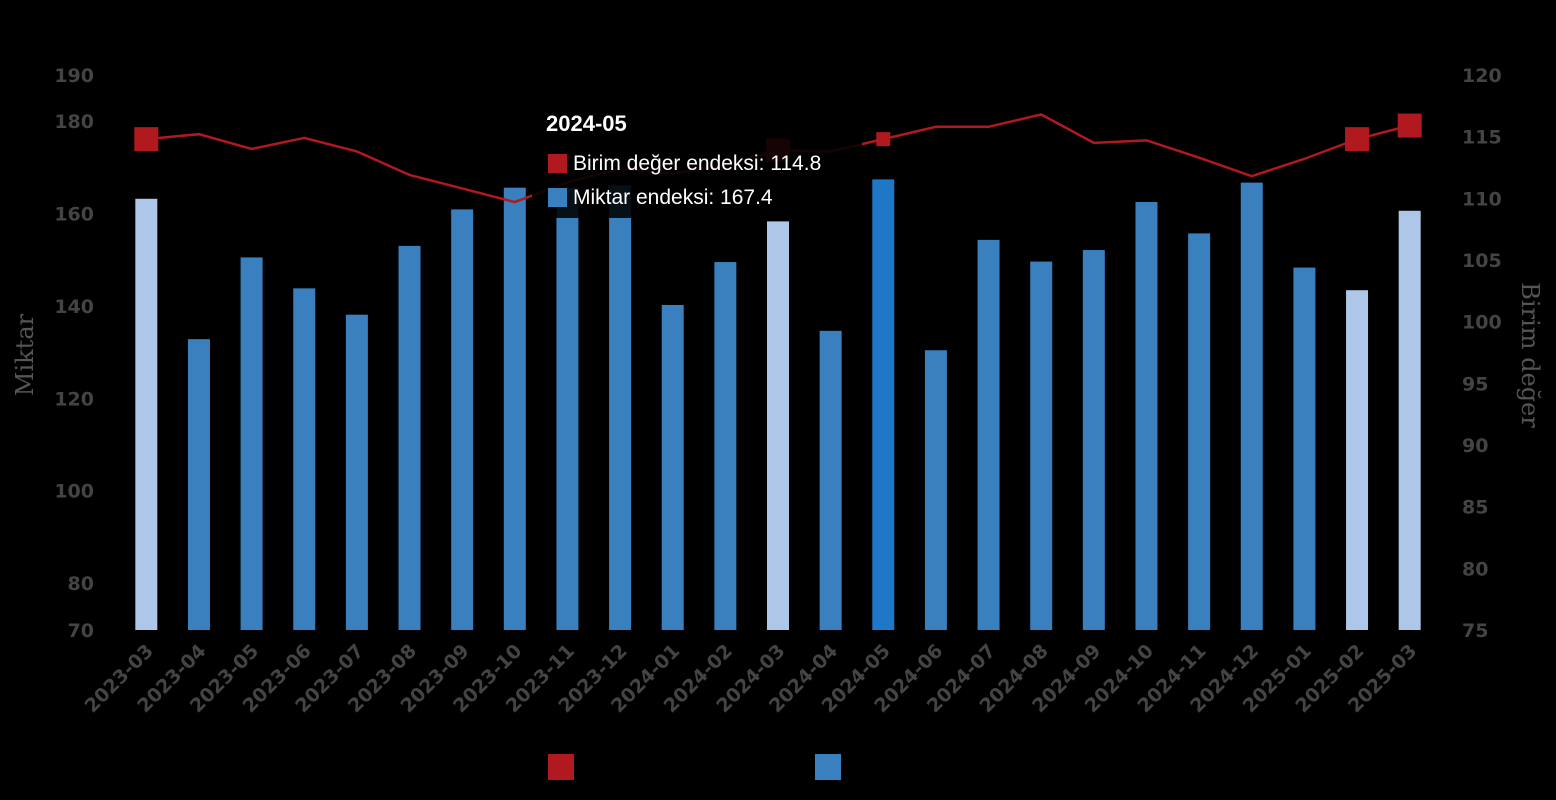  I want to click on right-tick-label: 95, so click(1475, 384).